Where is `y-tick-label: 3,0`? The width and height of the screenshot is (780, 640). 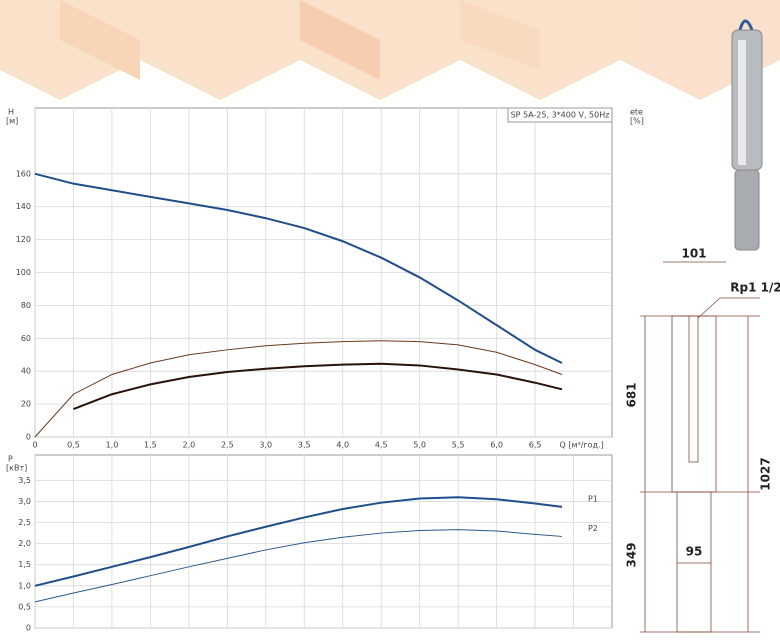 y-tick-label: 3,0 is located at coordinates (24, 501).